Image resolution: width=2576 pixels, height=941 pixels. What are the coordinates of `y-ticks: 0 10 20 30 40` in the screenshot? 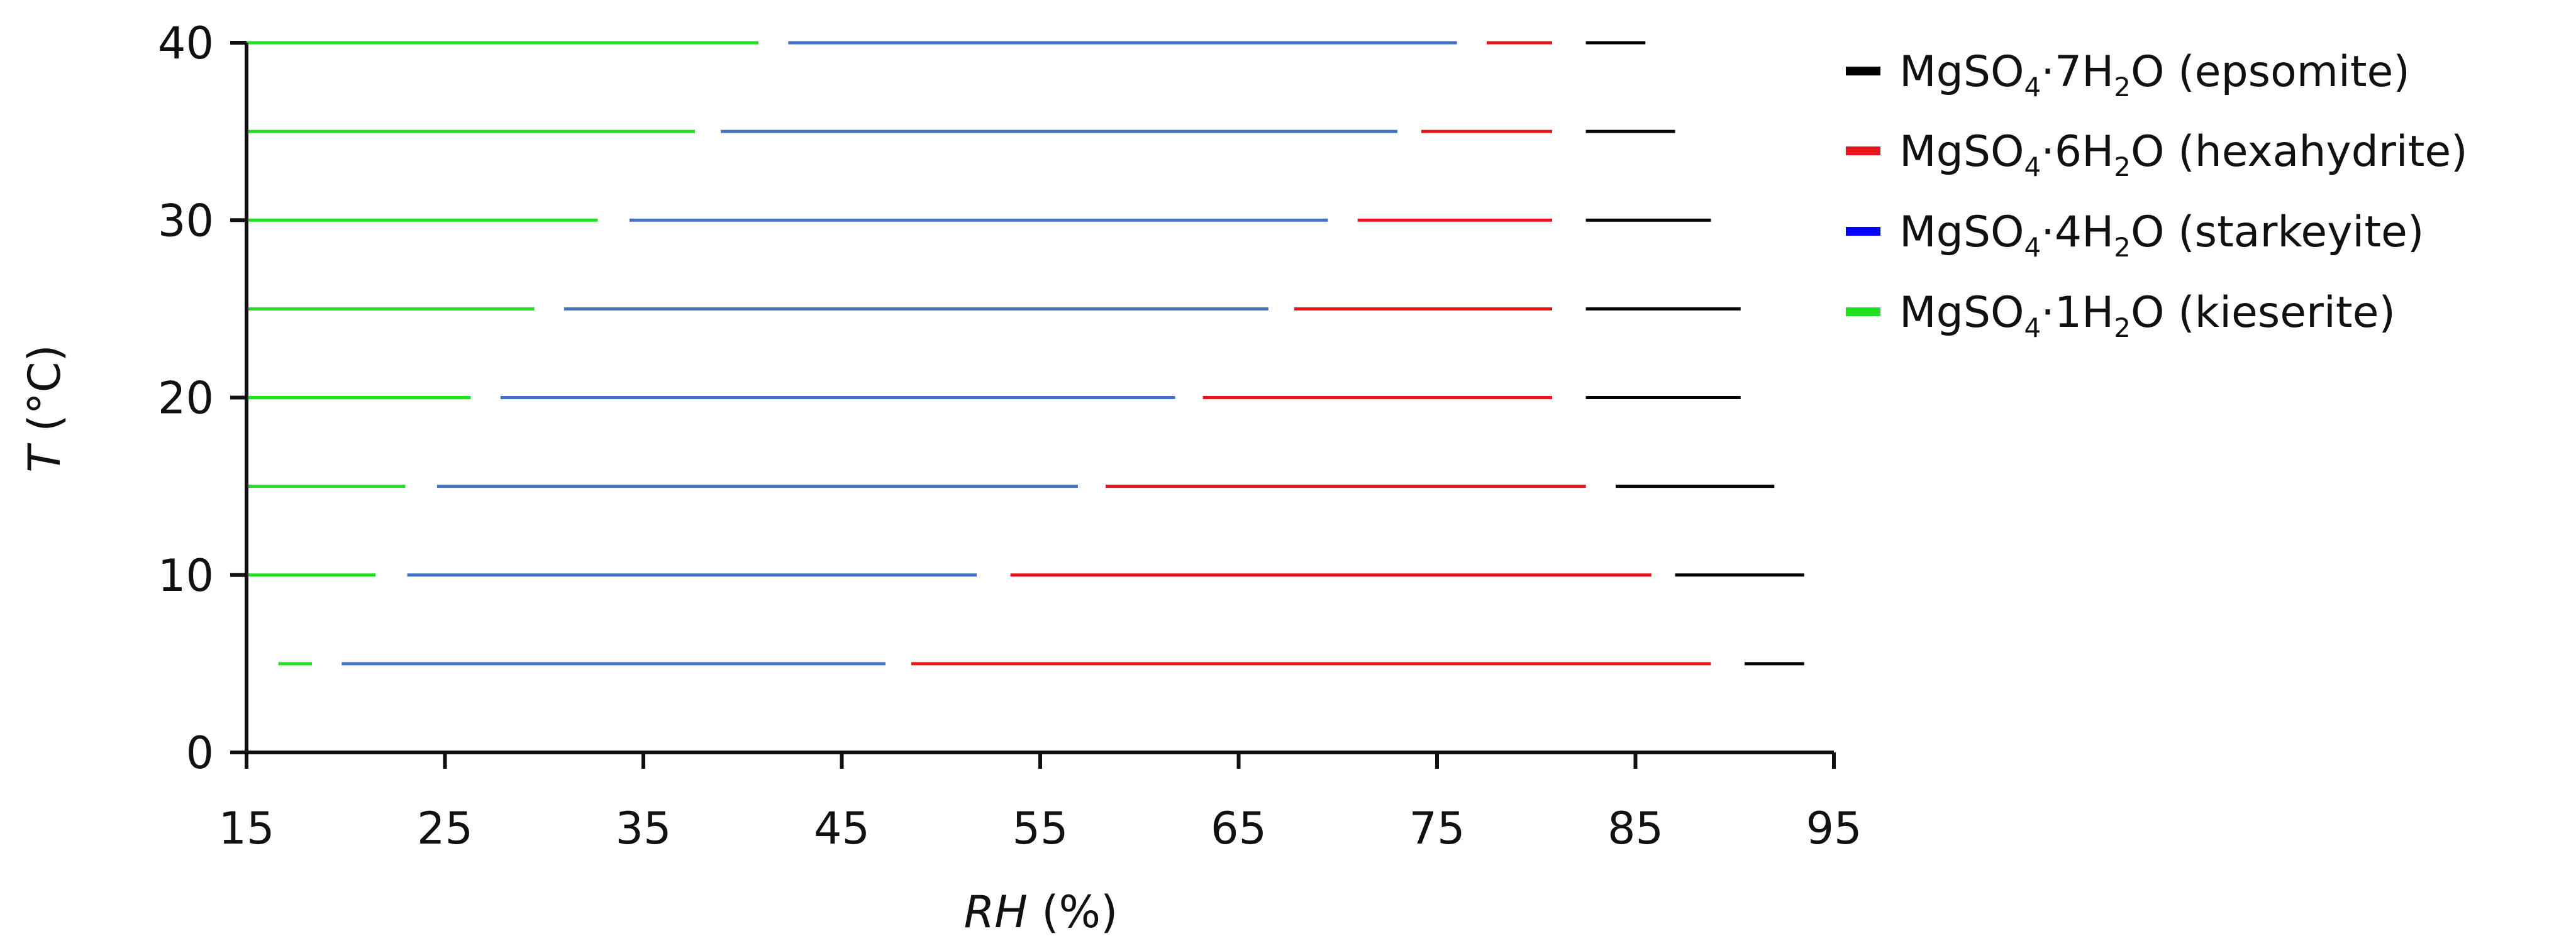 It's located at (202, 399).